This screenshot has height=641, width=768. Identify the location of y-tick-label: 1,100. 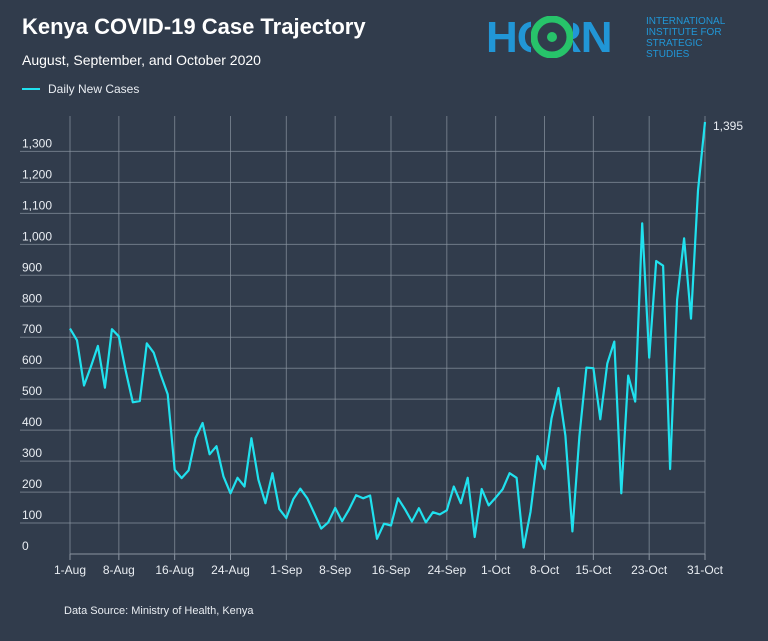
(37, 205).